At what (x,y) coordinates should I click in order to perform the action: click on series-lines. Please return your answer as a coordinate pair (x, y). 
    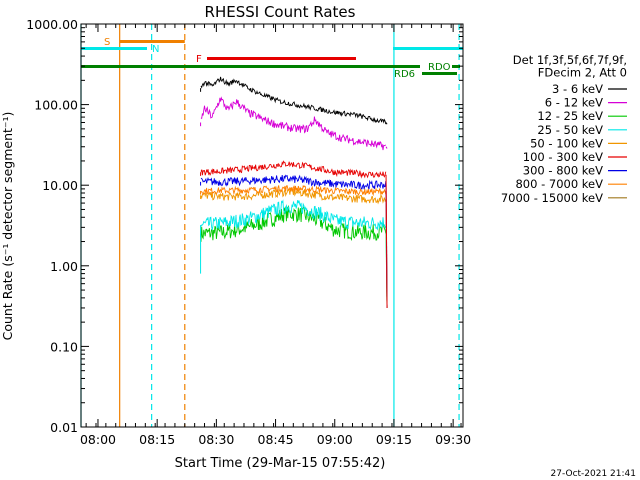
    Looking at the image, I should click on (294, 192).